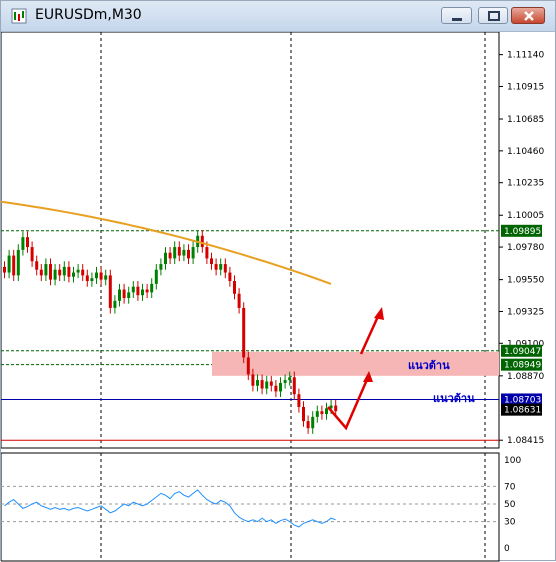 This screenshot has width=556, height=562. What do you see at coordinates (454, 398) in the screenshot?
I see `resistance-line-label: แนวต้าน` at bounding box center [454, 398].